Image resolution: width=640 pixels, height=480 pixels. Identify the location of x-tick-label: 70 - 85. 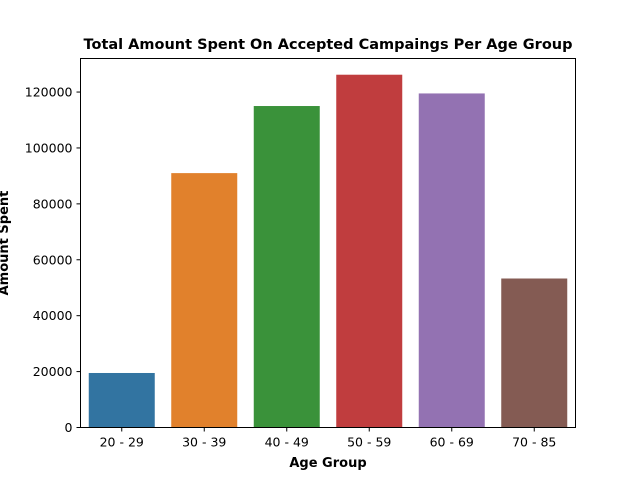
(534, 442).